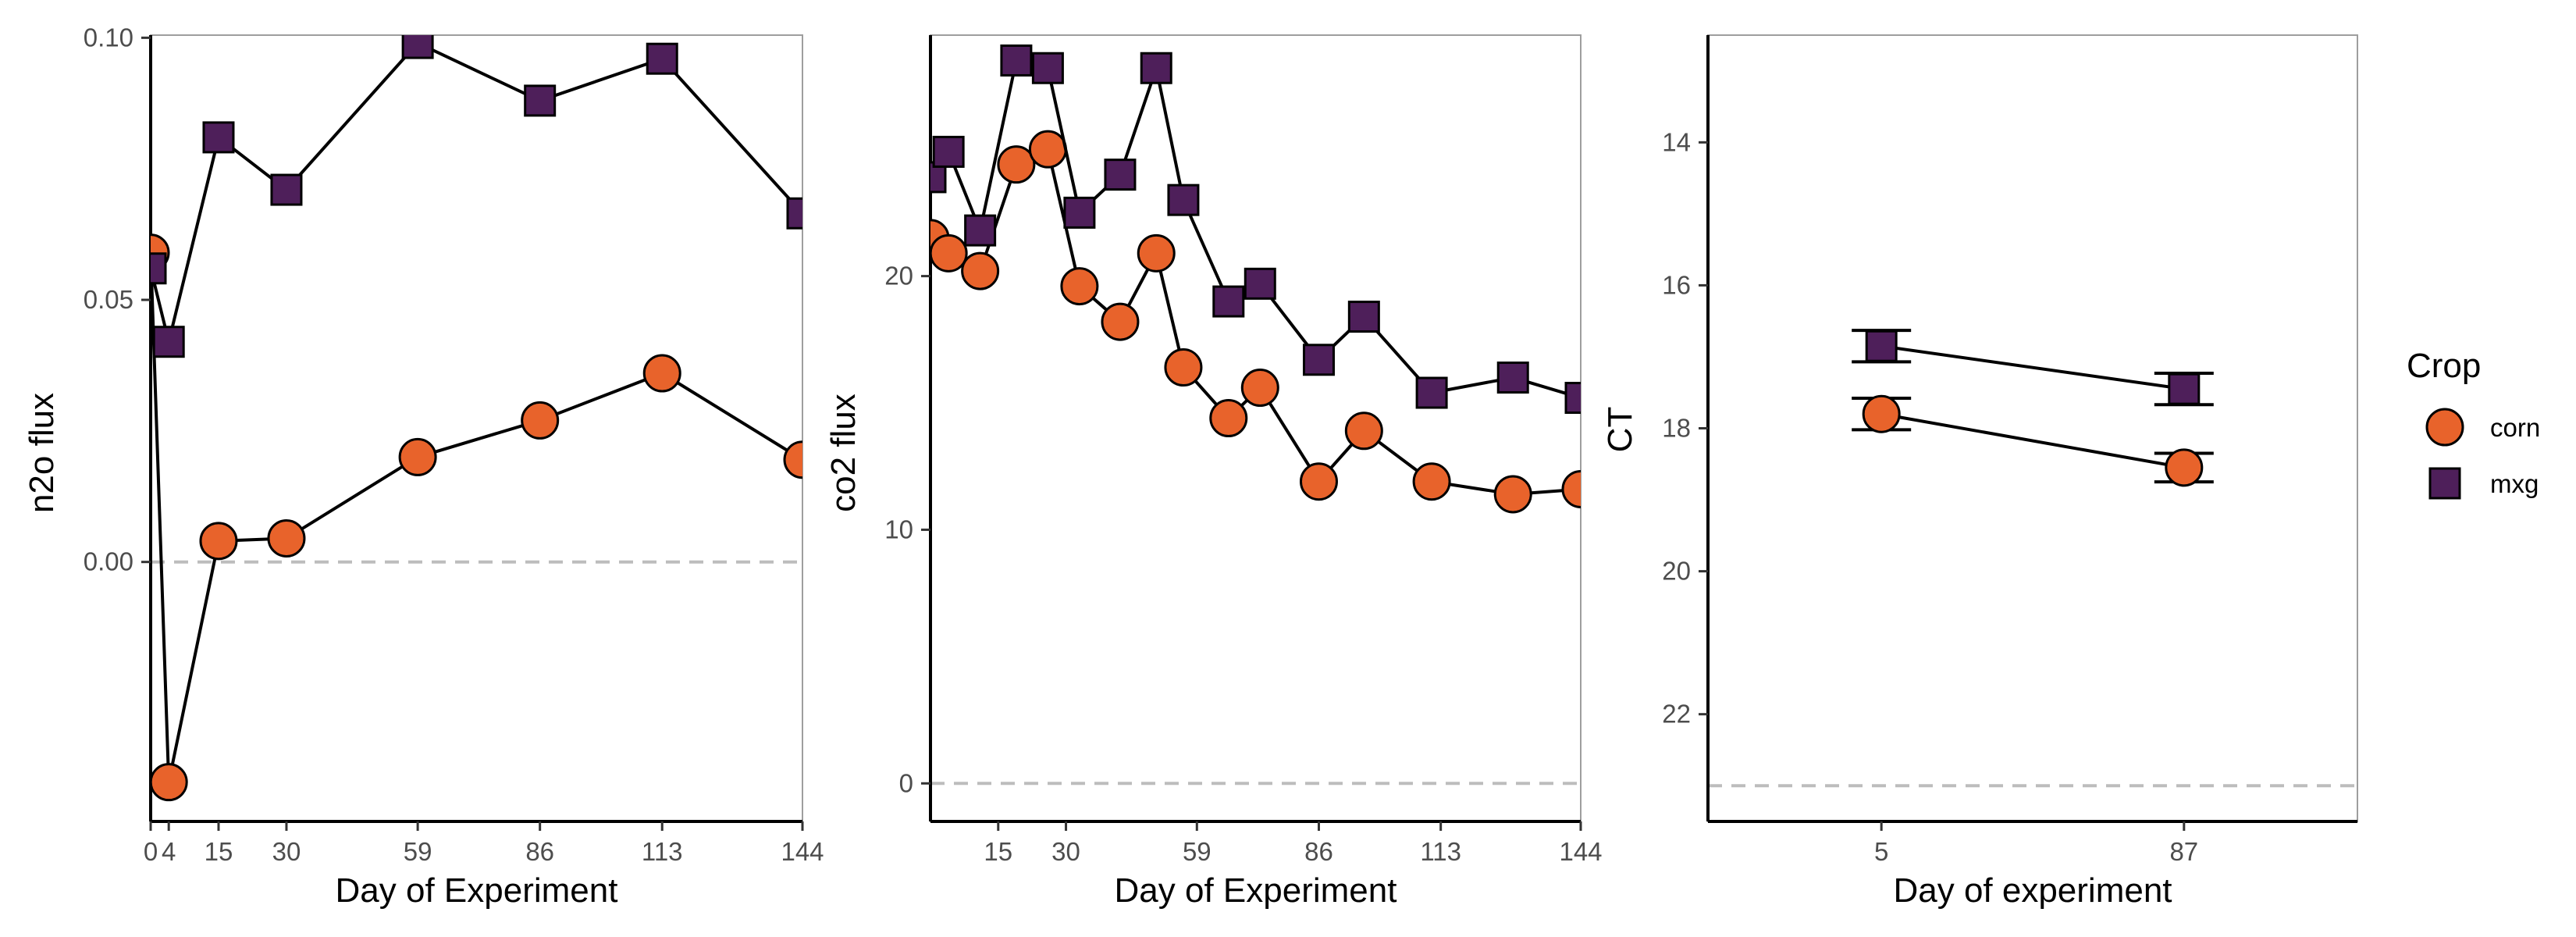  What do you see at coordinates (2514, 483) in the screenshot?
I see `legend-label-mxg: mxg` at bounding box center [2514, 483].